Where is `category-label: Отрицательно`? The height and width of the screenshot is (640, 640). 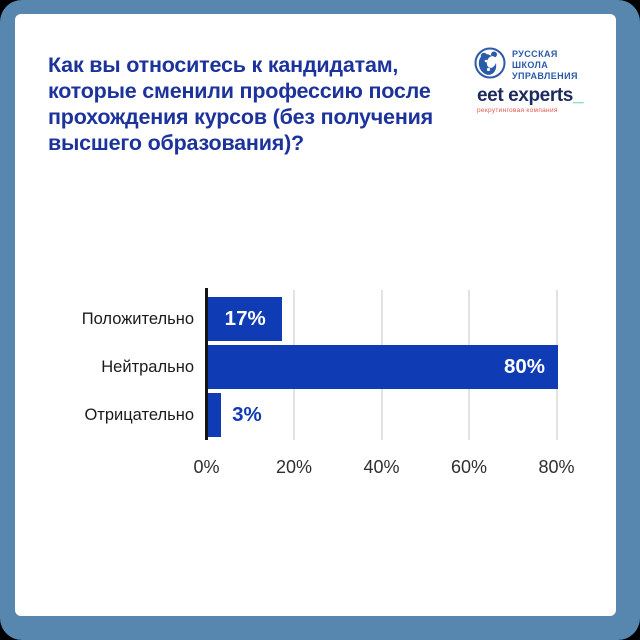
category-label: Отрицательно is located at coordinates (139, 415).